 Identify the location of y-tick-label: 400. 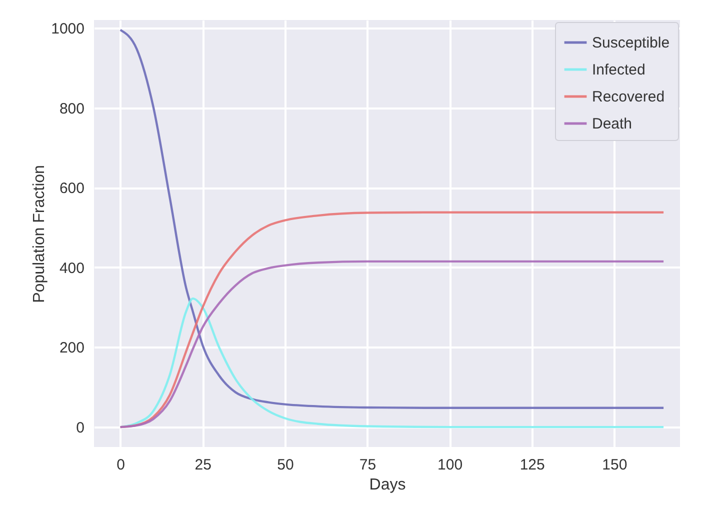
(71, 268).